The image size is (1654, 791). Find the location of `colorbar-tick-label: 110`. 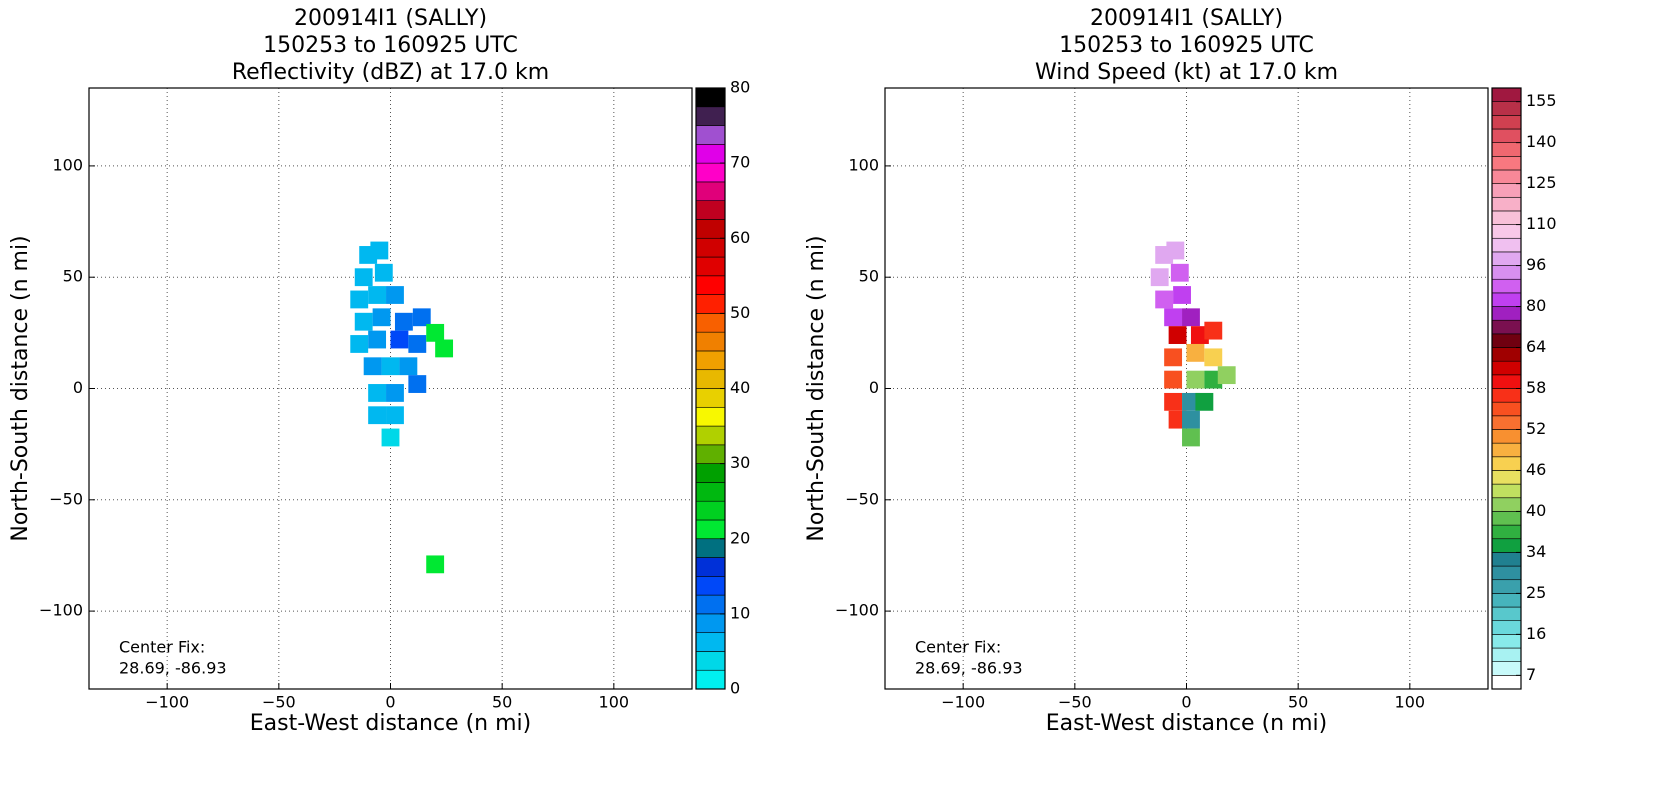

colorbar-tick-label: 110 is located at coordinates (1541, 223).